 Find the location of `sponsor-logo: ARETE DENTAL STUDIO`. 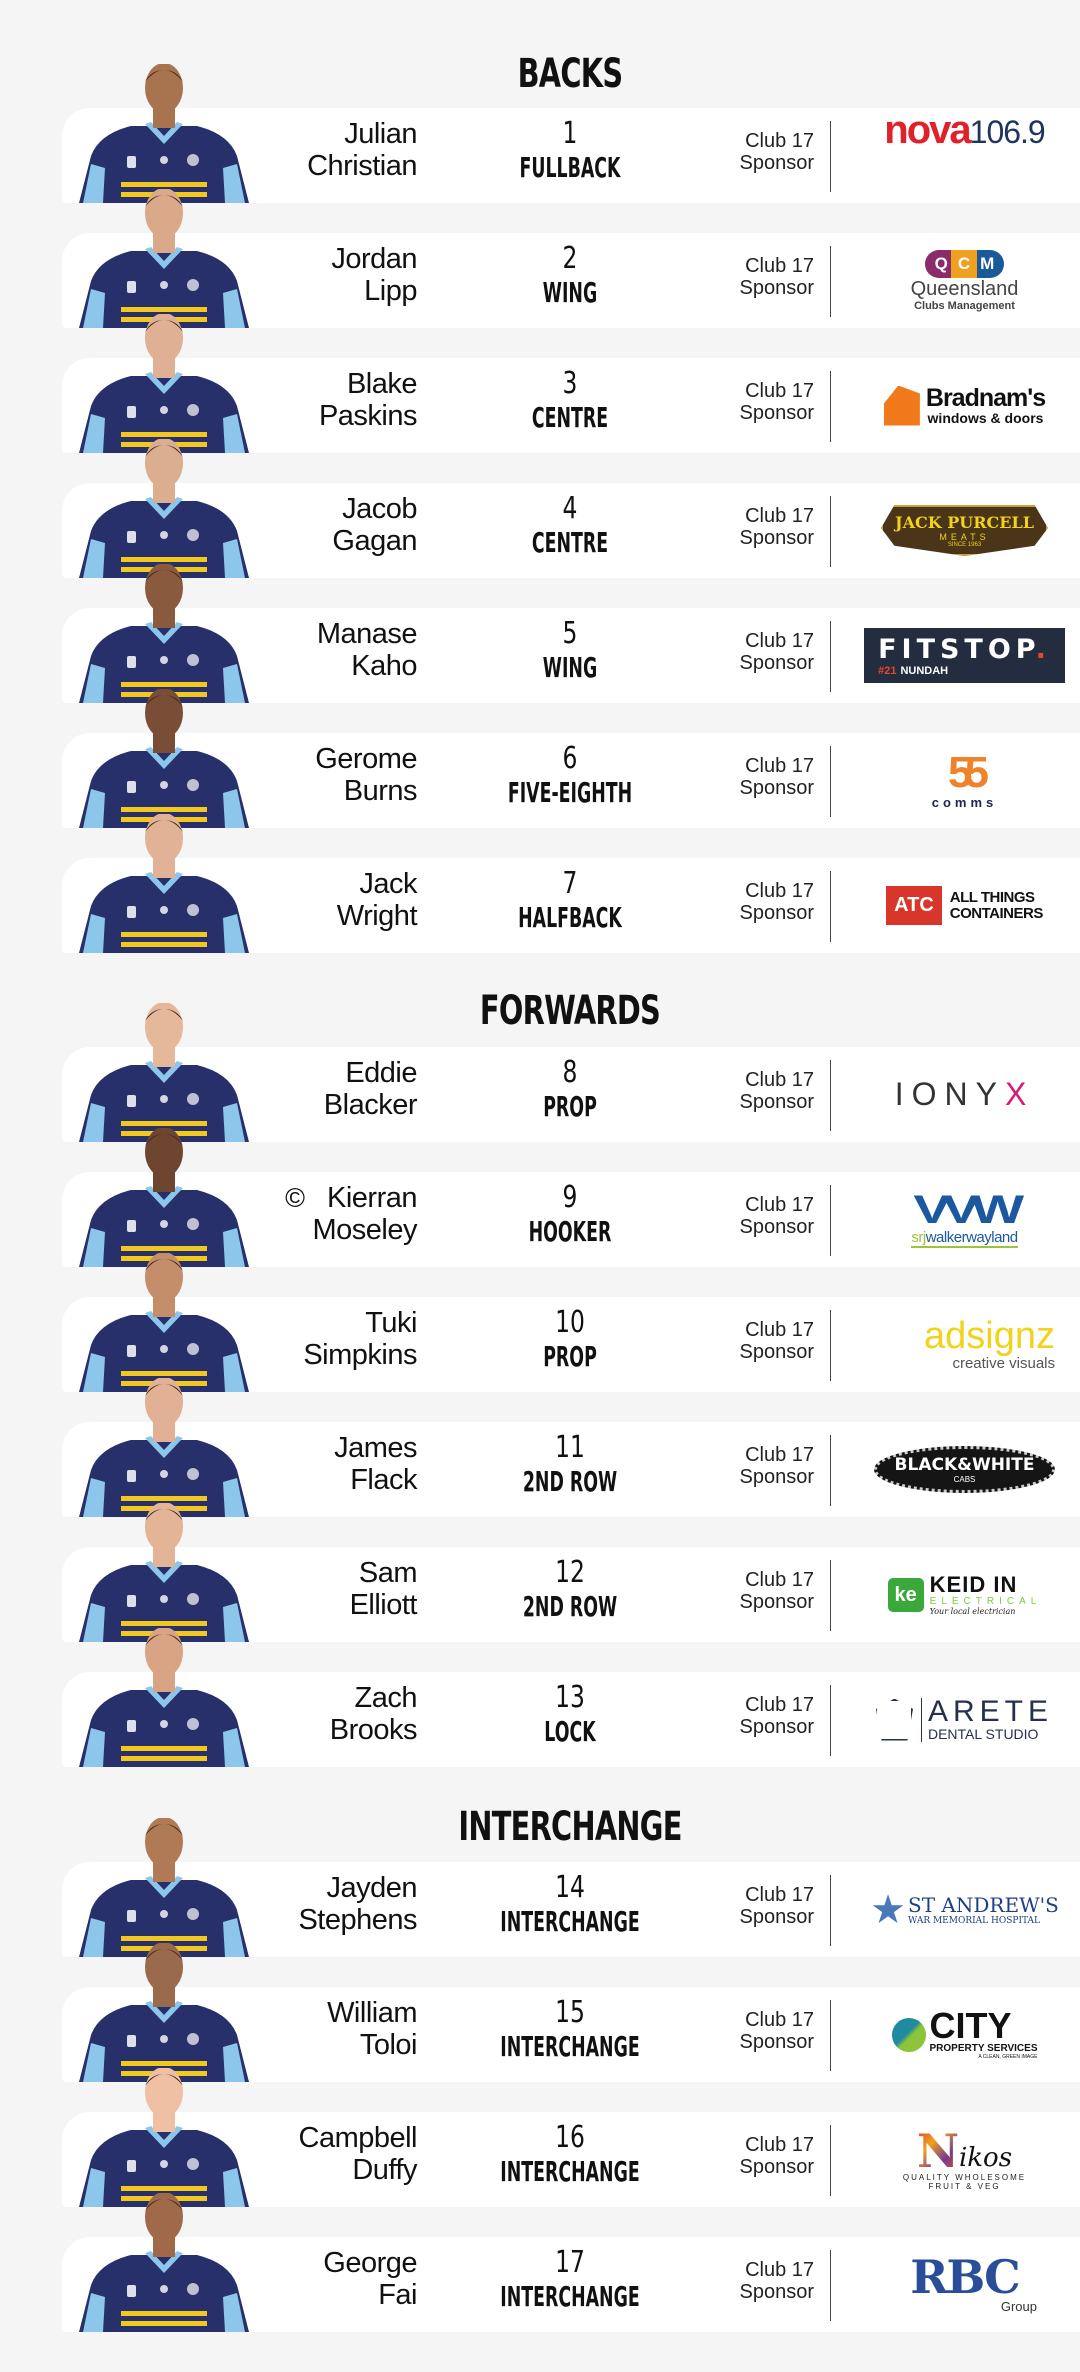

sponsor-logo: ARETE DENTAL STUDIO is located at coordinates (964, 1719).